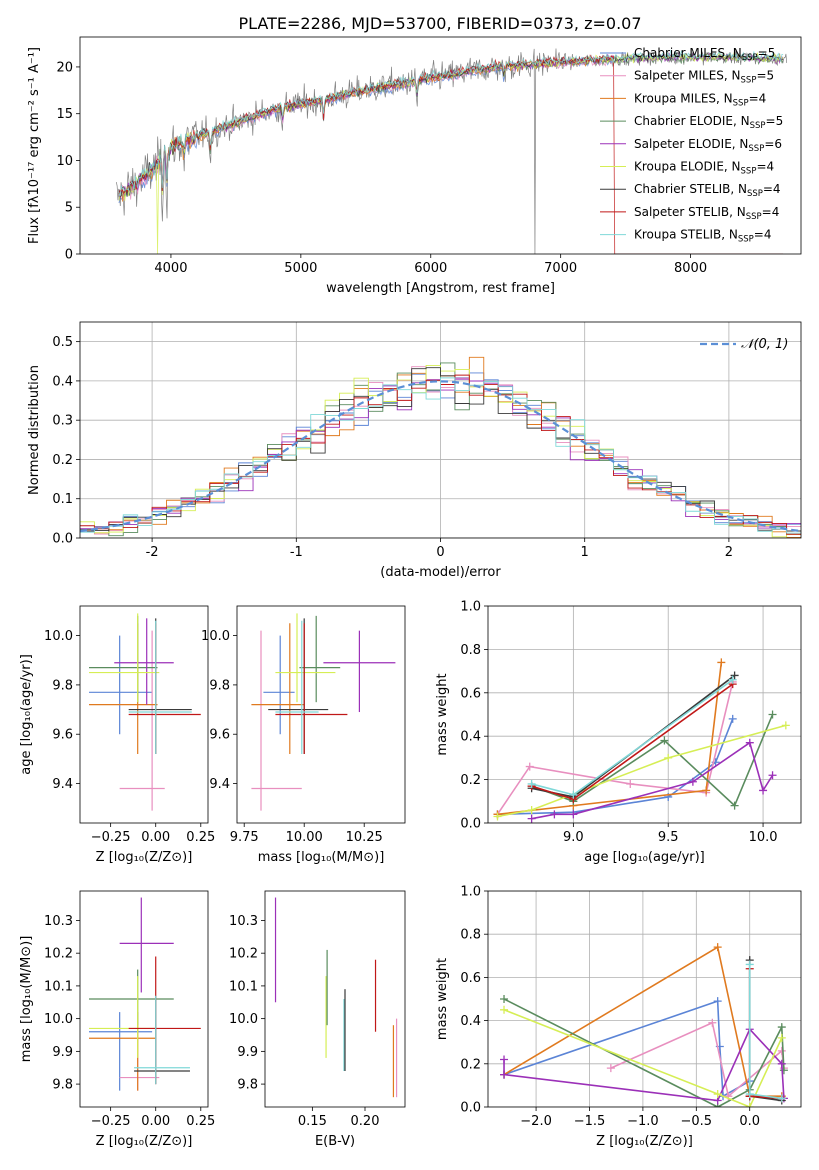 The height and width of the screenshot is (1170, 819). Describe the element at coordinates (703, 236) in the screenshot. I see `legend-label-kroupa_stelib: Kroupa STELIB, NSSP=4` at that location.